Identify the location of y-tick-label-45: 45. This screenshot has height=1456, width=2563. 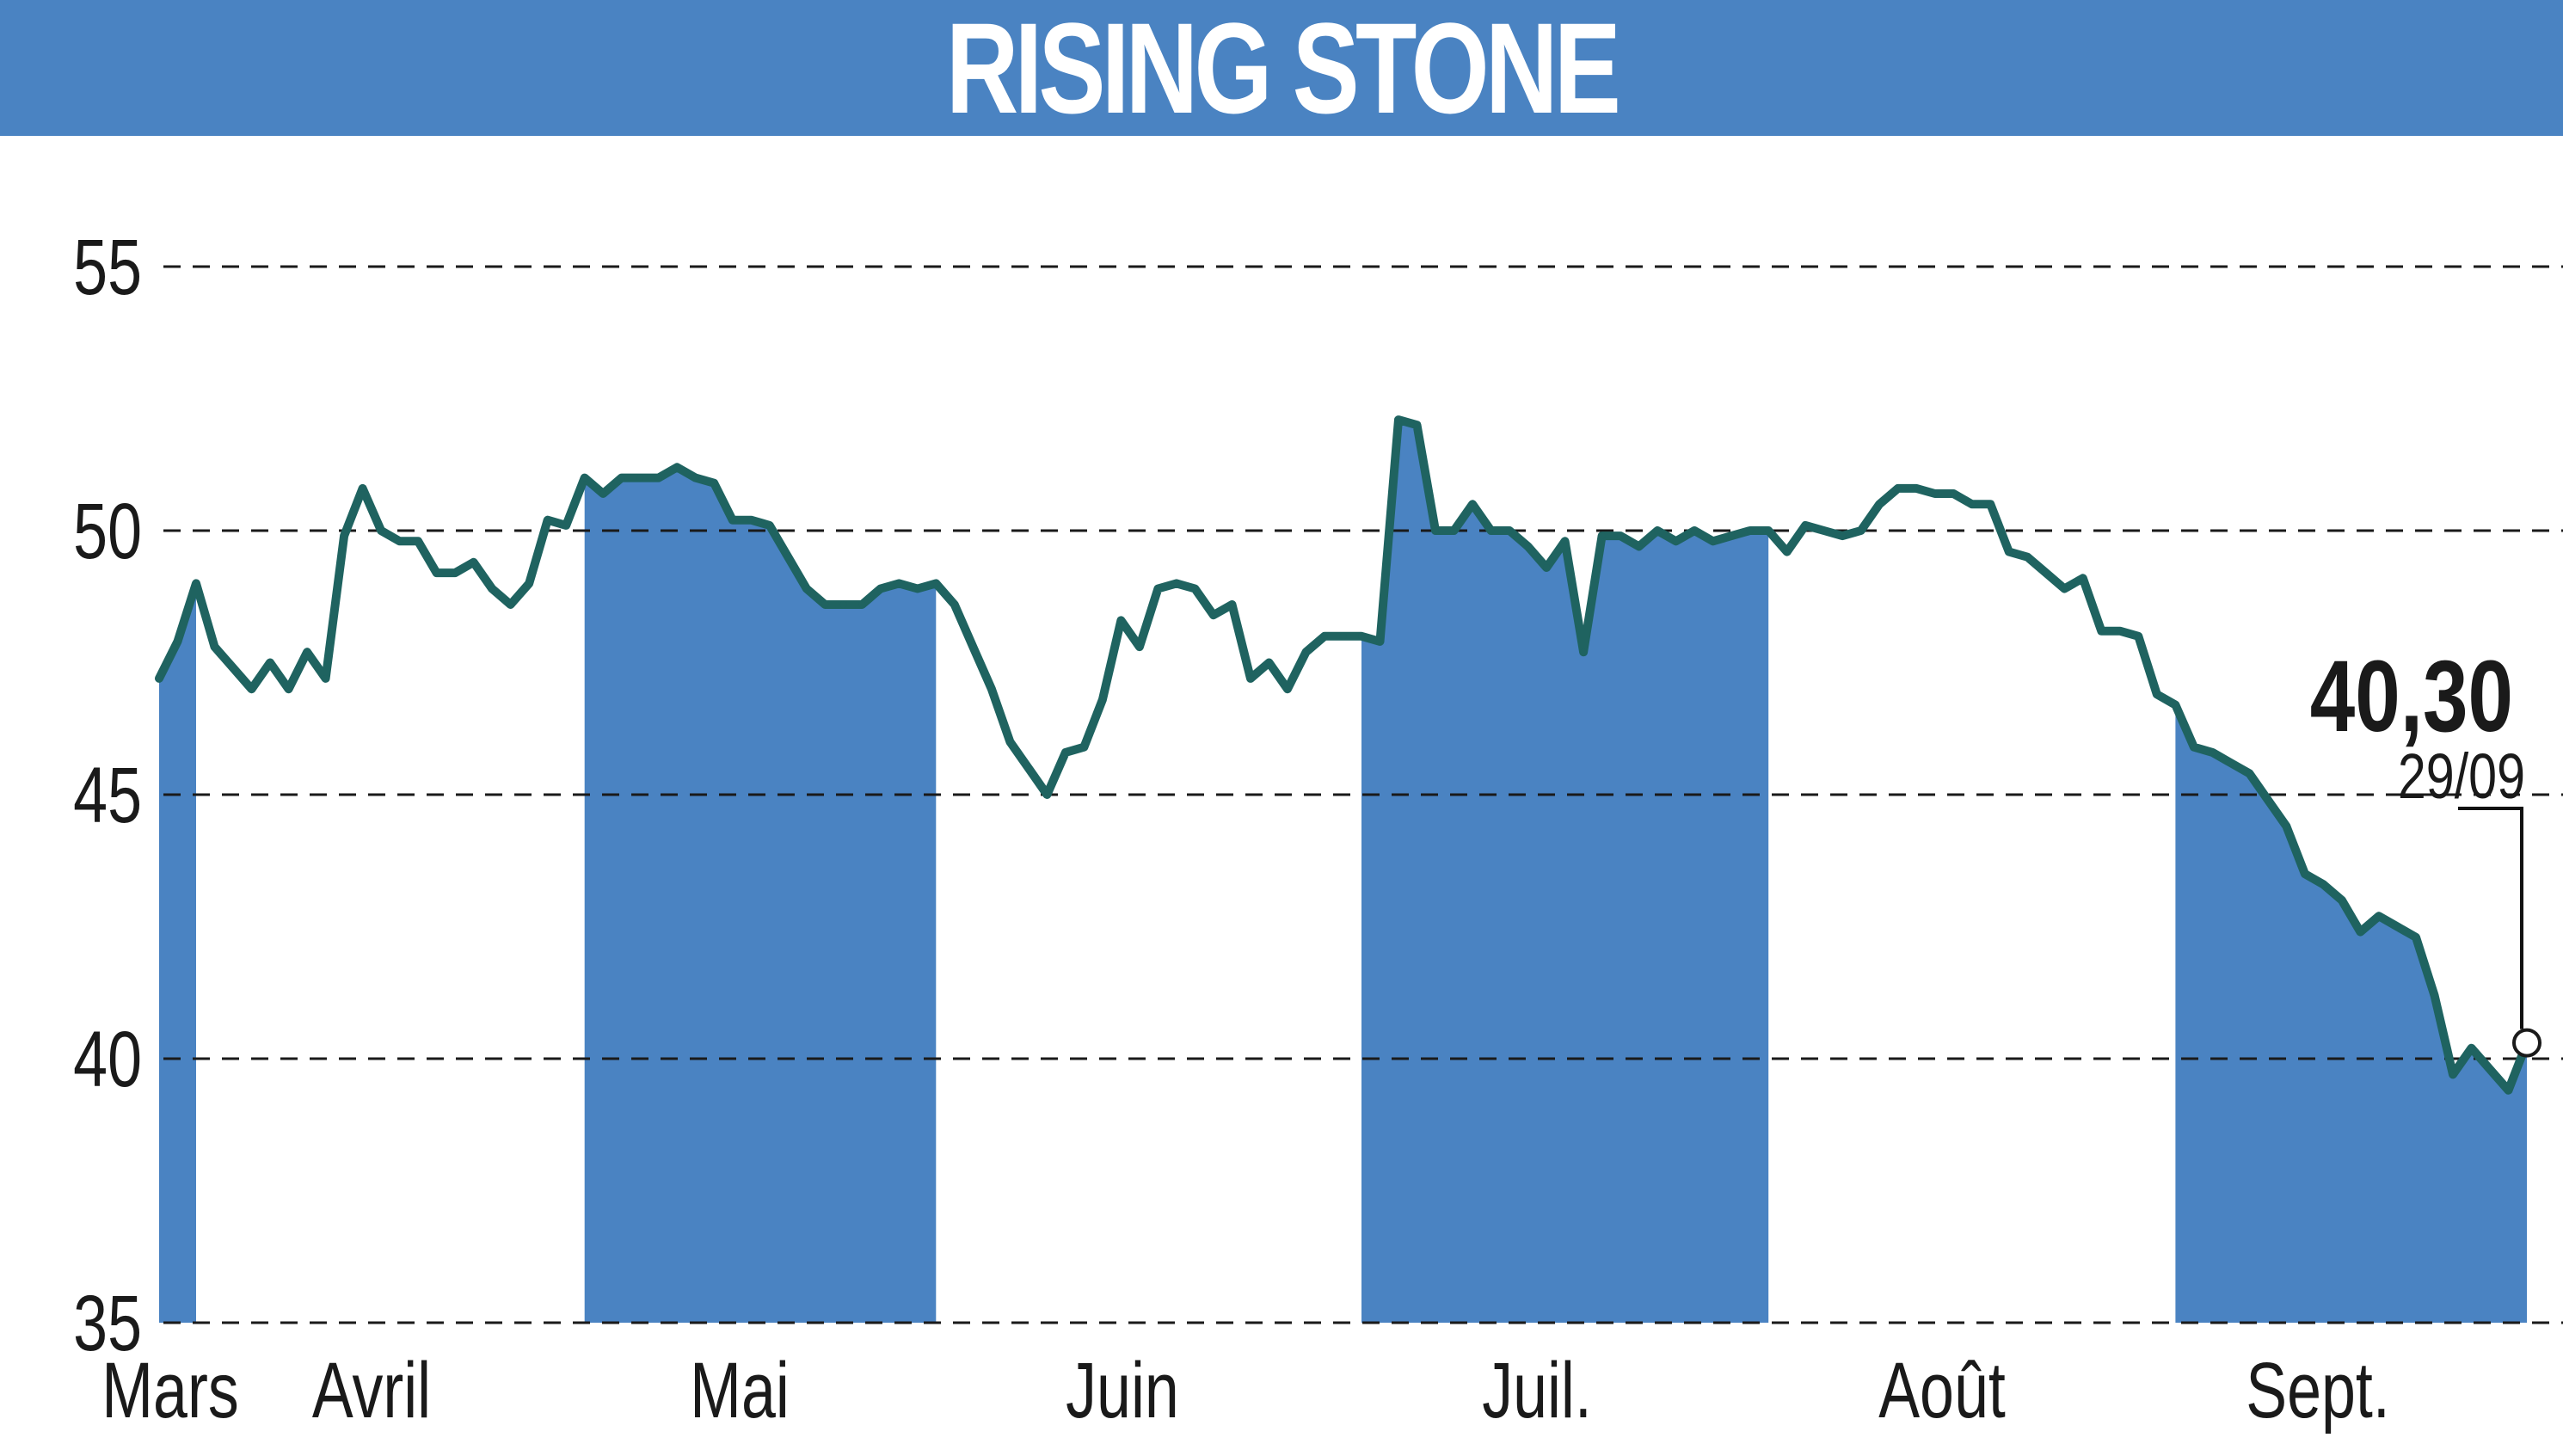
(107, 795).